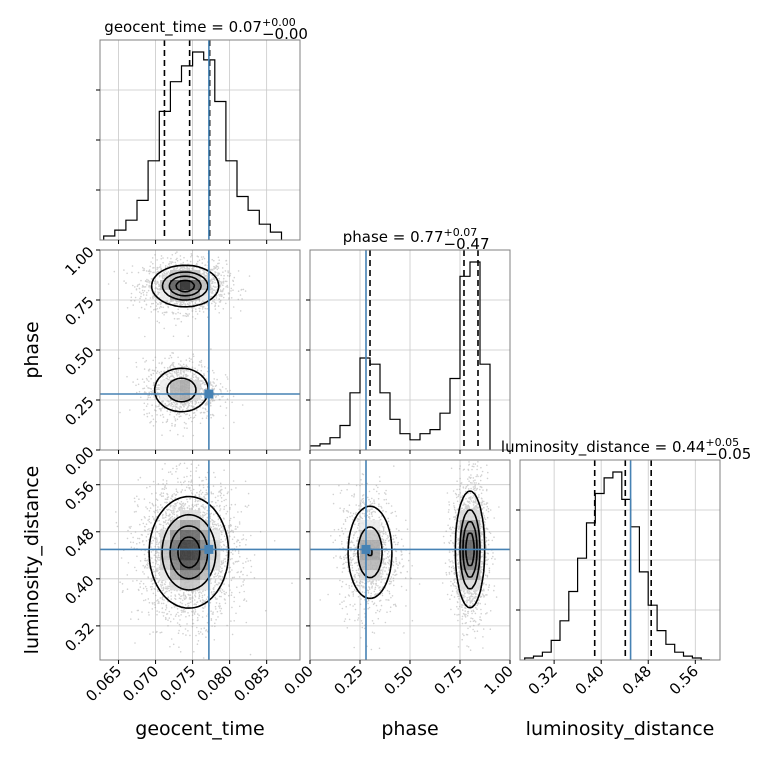 Image resolution: width=760 pixels, height=760 pixels. I want to click on panel-luminosity_distance-vs-phase, so click(410, 560).